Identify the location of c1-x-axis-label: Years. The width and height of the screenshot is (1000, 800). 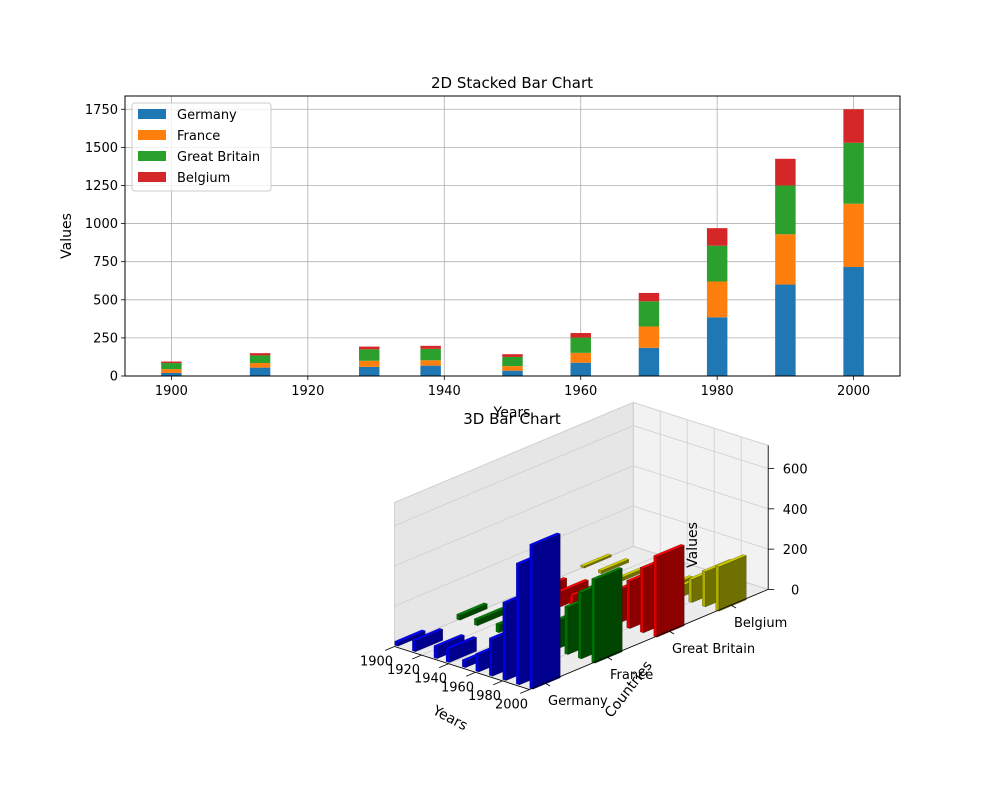
(512, 413).